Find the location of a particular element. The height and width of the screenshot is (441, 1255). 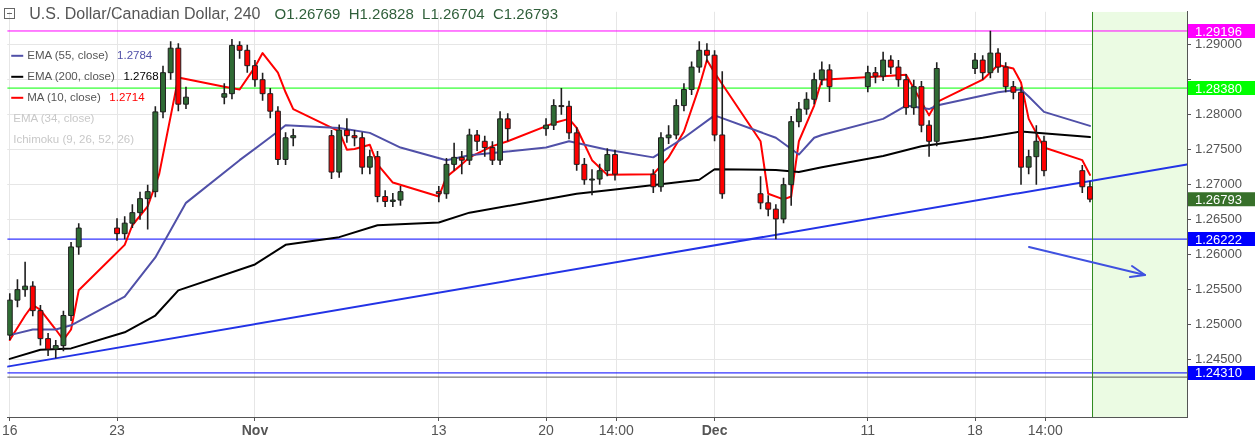

annotation: 1.2714 is located at coordinates (127, 96).